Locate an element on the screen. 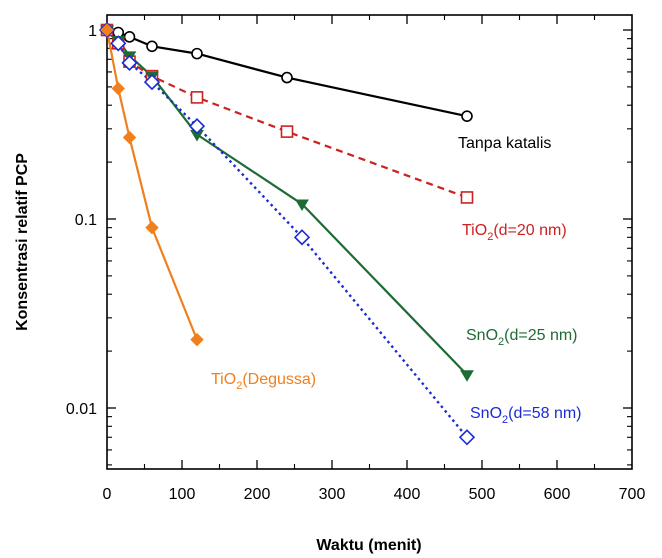 The height and width of the screenshot is (558, 662). x-axis-label: Waktu (menit) is located at coordinates (368, 545).